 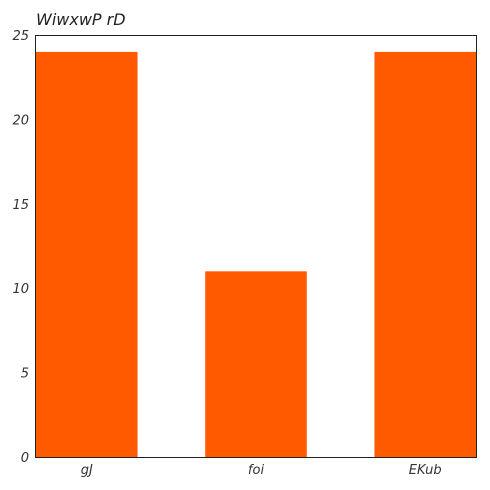 I want to click on chart-title: WiwxwP rD, so click(x=81, y=19).